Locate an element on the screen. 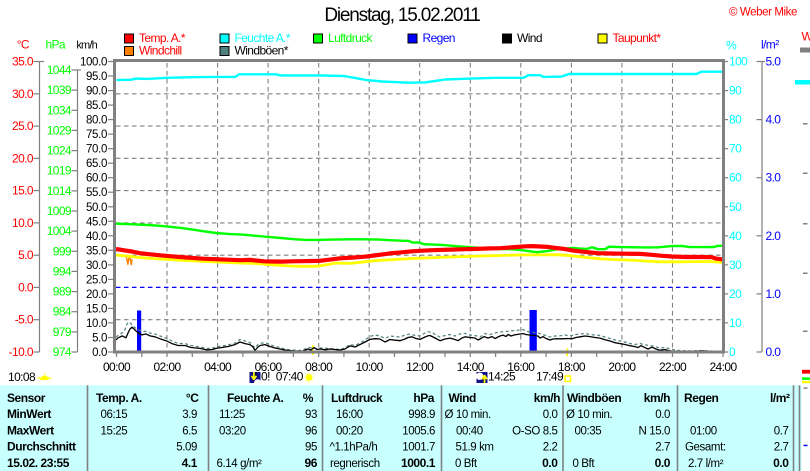  svg-text: 20.0 is located at coordinates (23, 158).